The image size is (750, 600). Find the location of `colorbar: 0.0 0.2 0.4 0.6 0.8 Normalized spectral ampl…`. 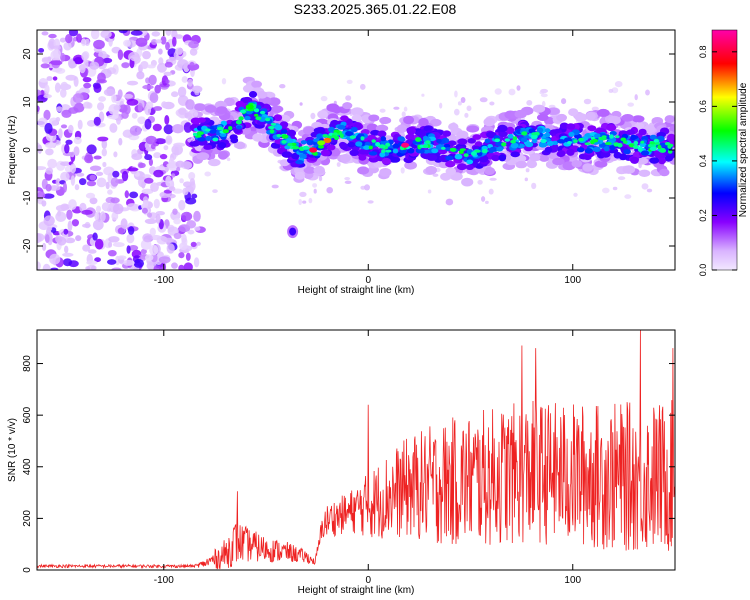

colorbar: 0.0 0.2 0.4 0.6 0.8 Normalized spectral ampl… is located at coordinates (723, 152).